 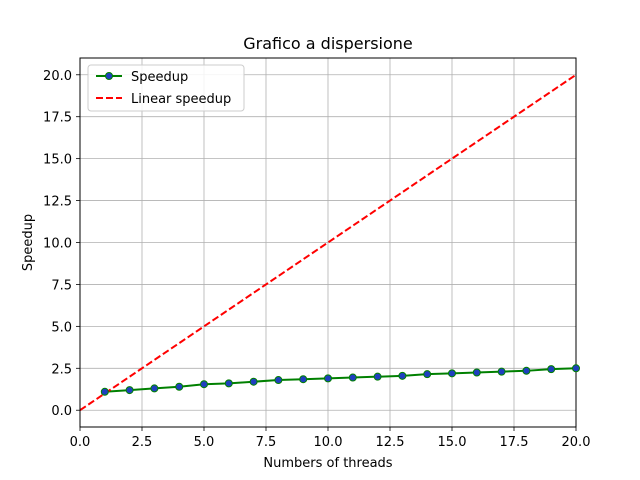 I want to click on legend: Speedup Linear speedup, so click(x=166, y=88).